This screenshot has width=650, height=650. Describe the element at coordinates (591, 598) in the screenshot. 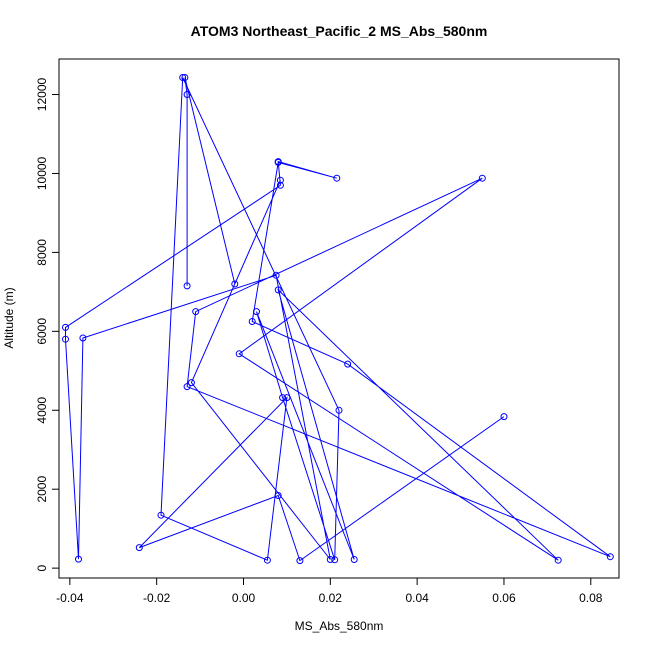

I see `x-tick-label: 0.08` at that location.